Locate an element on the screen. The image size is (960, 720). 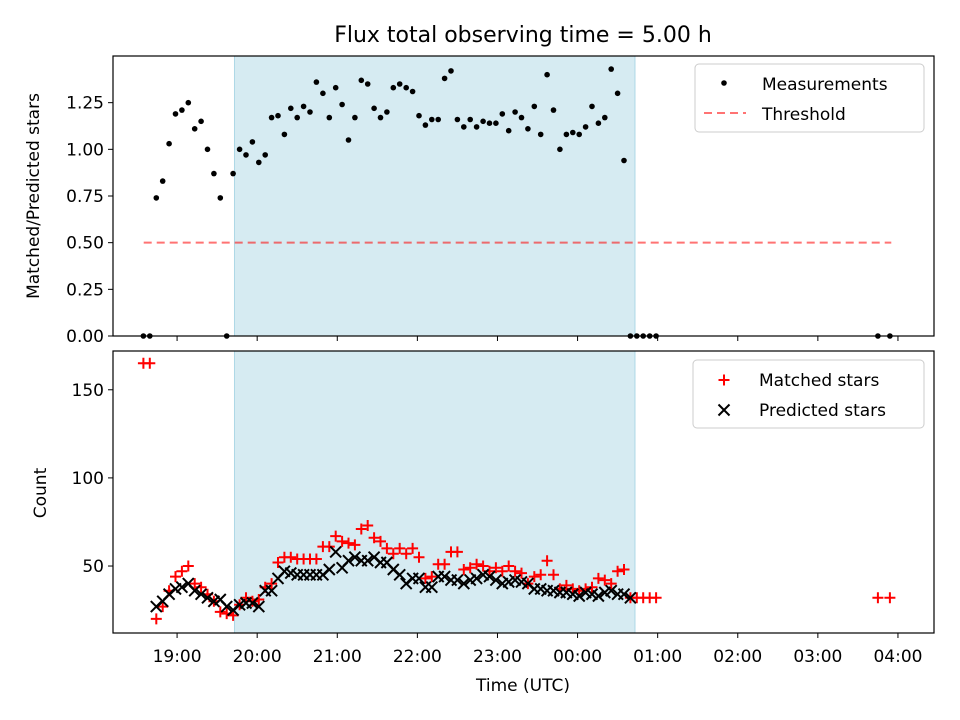
count-y-tick-label: 50 is located at coordinates (93, 567).